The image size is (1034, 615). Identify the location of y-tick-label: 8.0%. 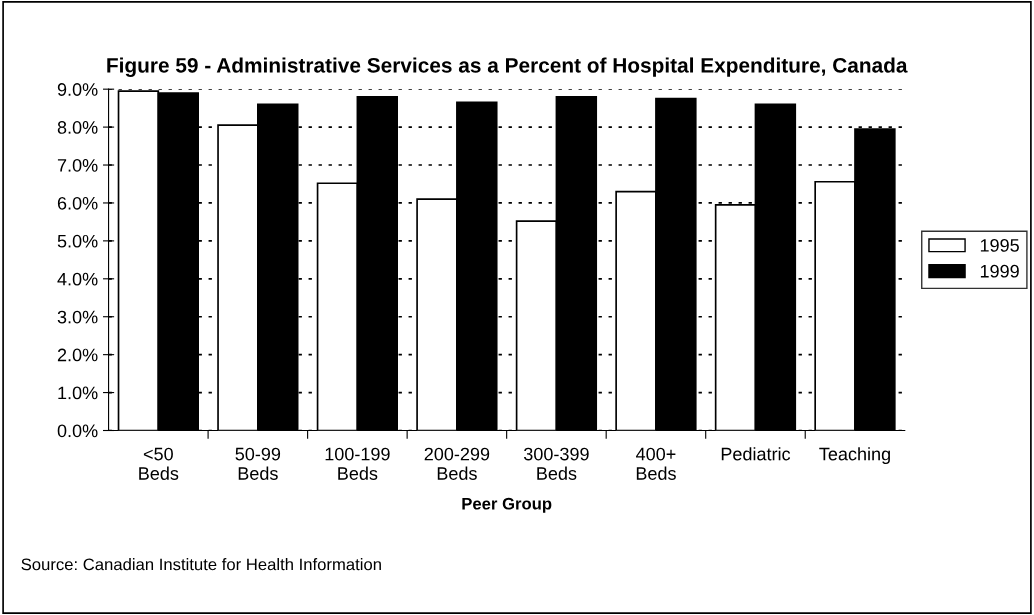
(77, 127).